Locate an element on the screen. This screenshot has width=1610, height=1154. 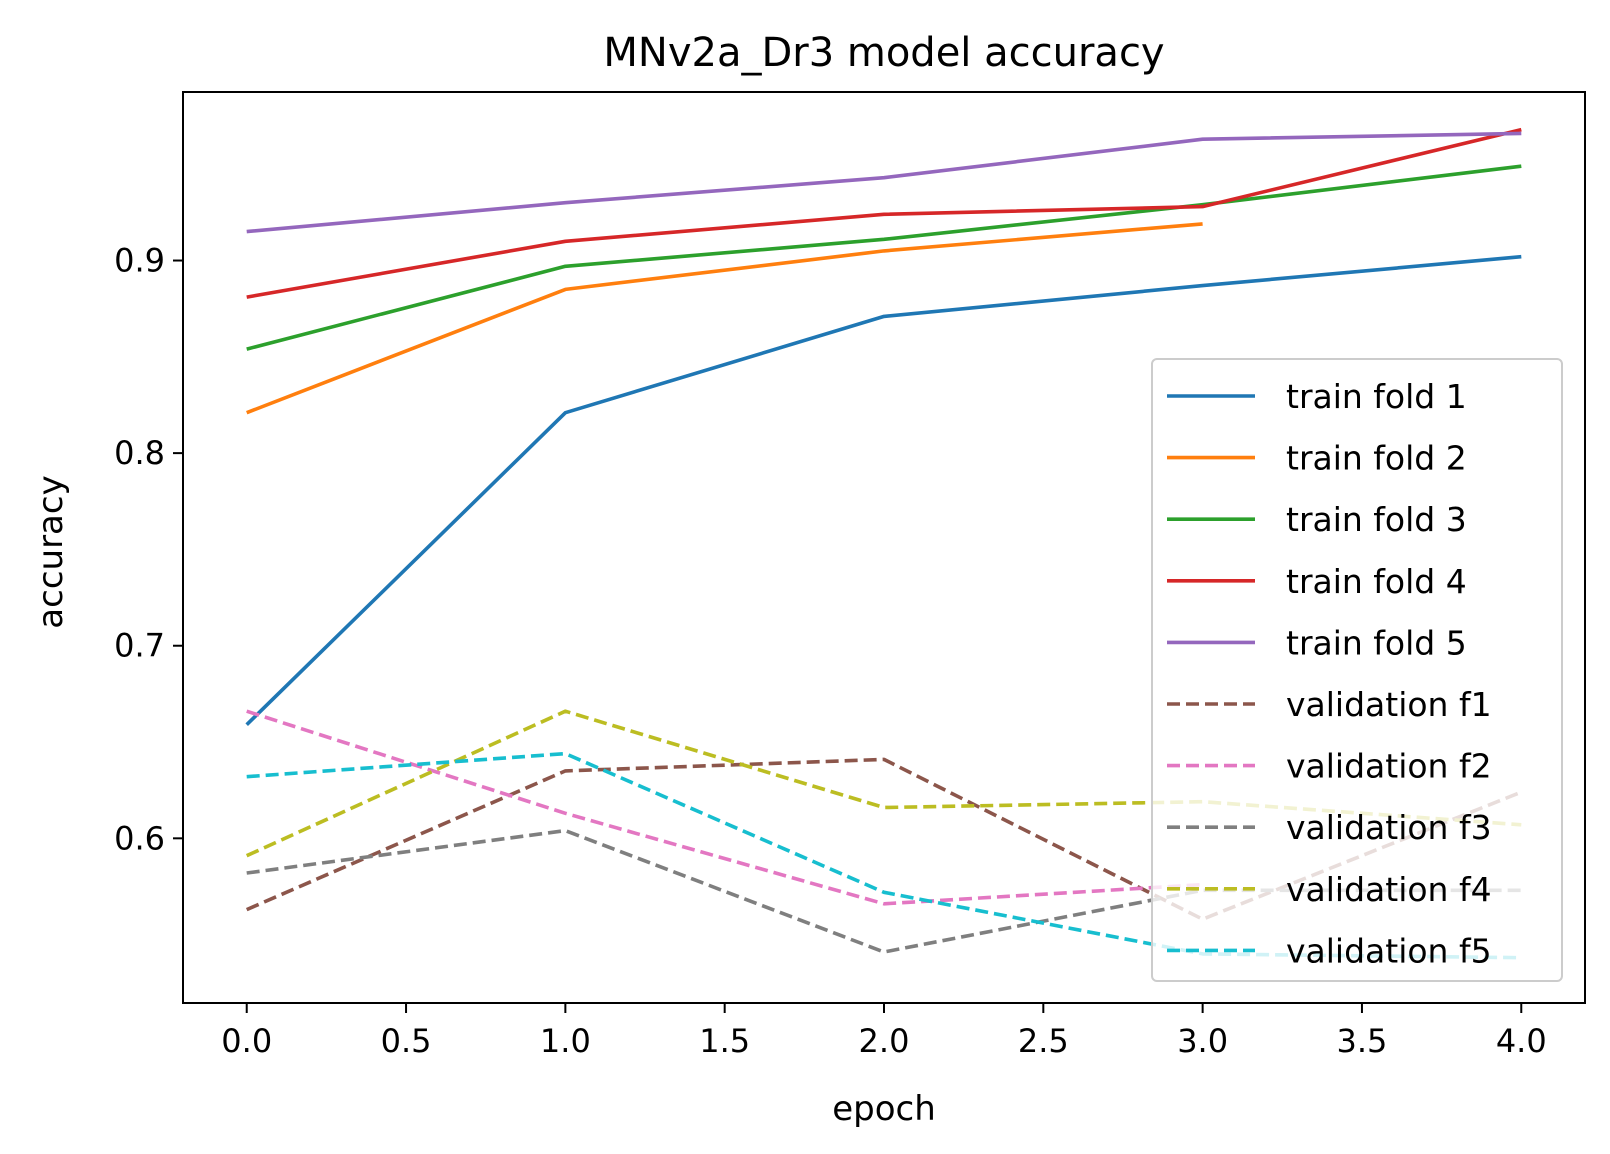
x-tick-label: 2.0 is located at coordinates (884, 1041).